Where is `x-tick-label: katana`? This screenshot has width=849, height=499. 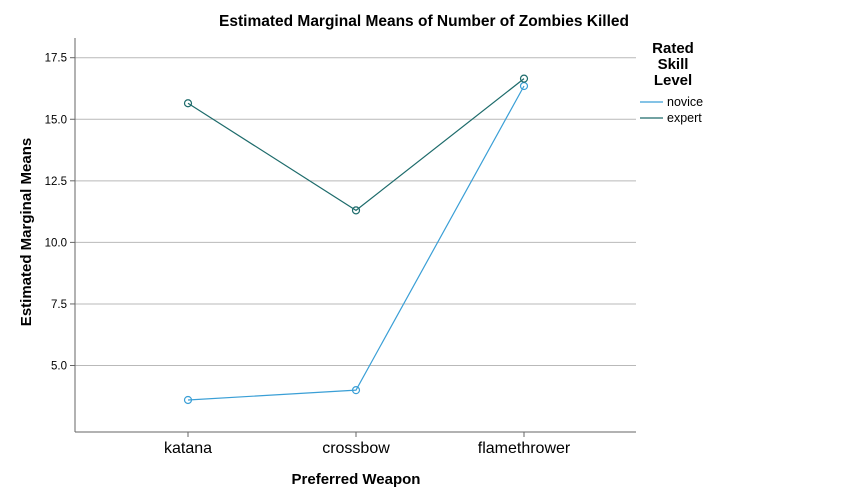 x-tick-label: katana is located at coordinates (188, 448).